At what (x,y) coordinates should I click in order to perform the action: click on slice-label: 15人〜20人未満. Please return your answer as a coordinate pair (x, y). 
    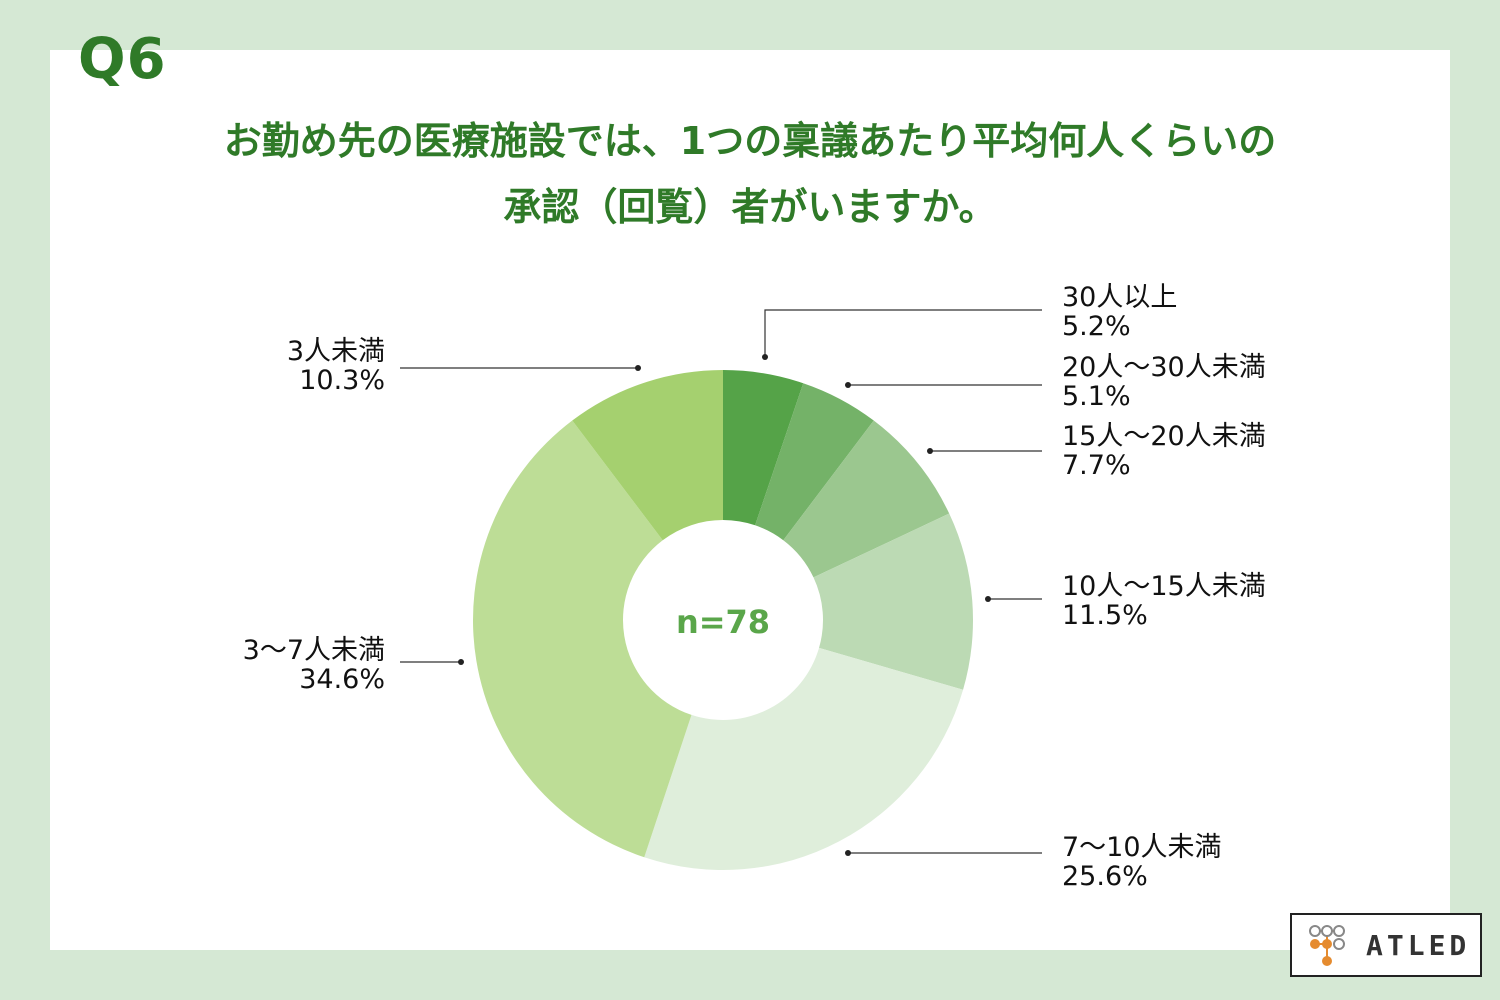
    Looking at the image, I should click on (1164, 436).